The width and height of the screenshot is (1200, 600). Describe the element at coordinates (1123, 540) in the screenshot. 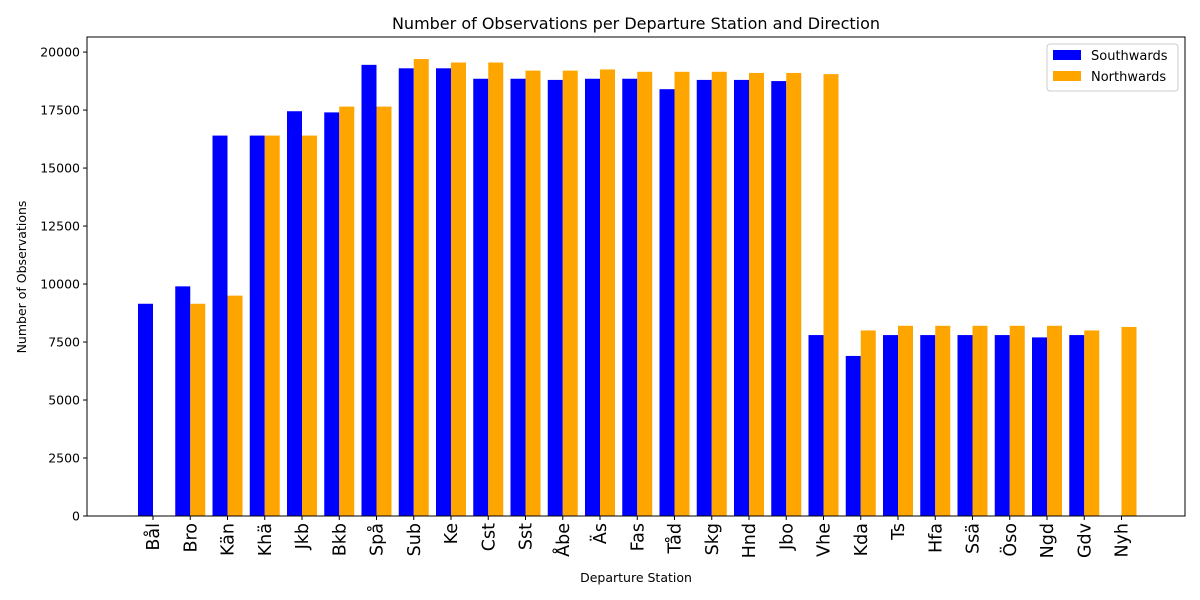

I see `x-tick-label: Nyh` at that location.